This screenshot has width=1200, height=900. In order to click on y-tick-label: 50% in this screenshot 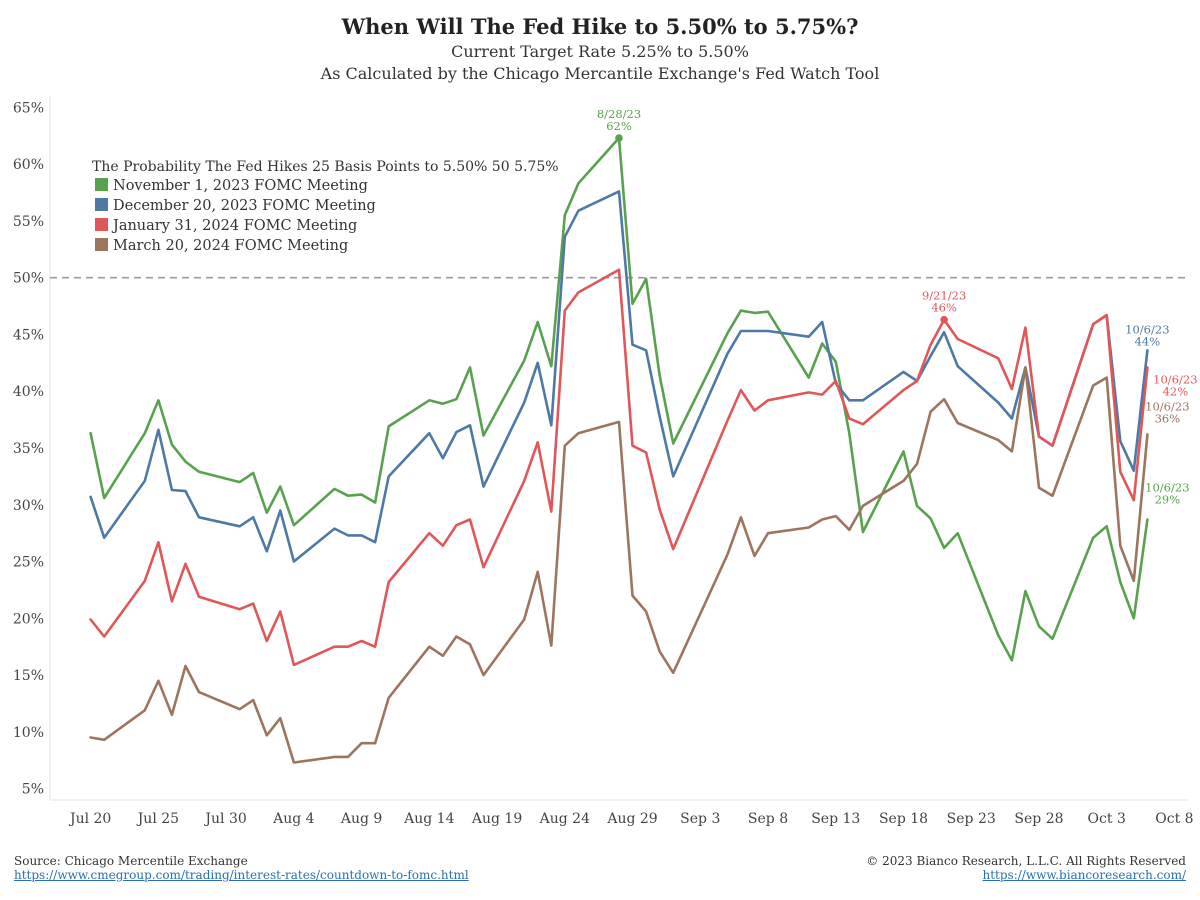, I will do `click(28, 279)`.